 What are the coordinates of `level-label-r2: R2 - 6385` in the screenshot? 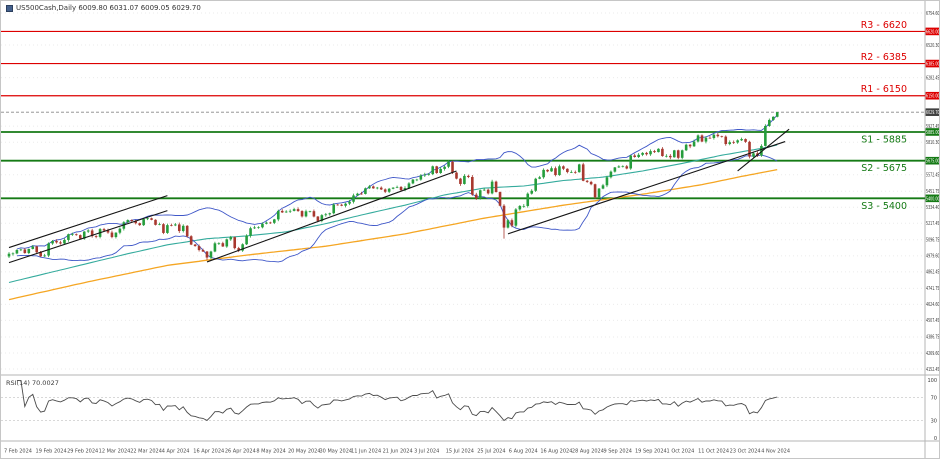 It's located at (884, 57).